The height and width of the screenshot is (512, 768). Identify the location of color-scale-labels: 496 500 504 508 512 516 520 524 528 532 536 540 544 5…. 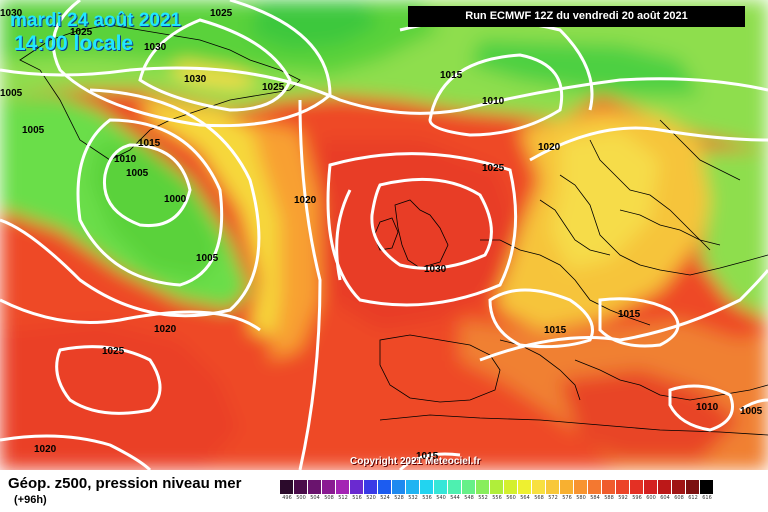
(497, 498).